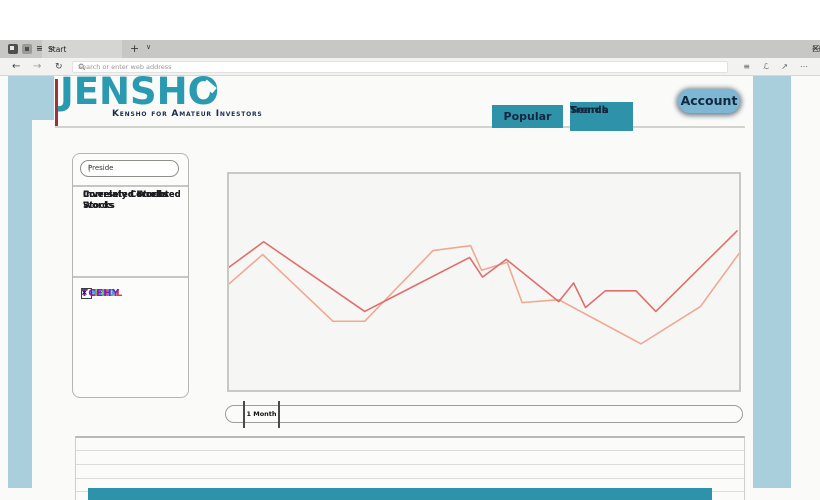 This screenshot has width=820, height=500. I want to click on web-note-icon: ℒ, so click(766, 66).